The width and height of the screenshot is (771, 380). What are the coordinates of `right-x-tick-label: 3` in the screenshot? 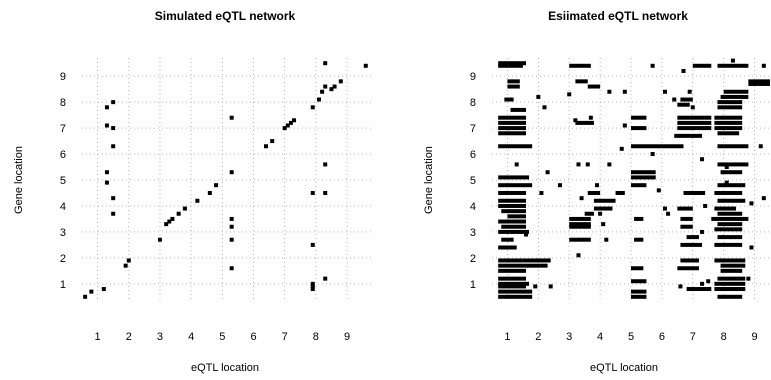 It's located at (569, 337).